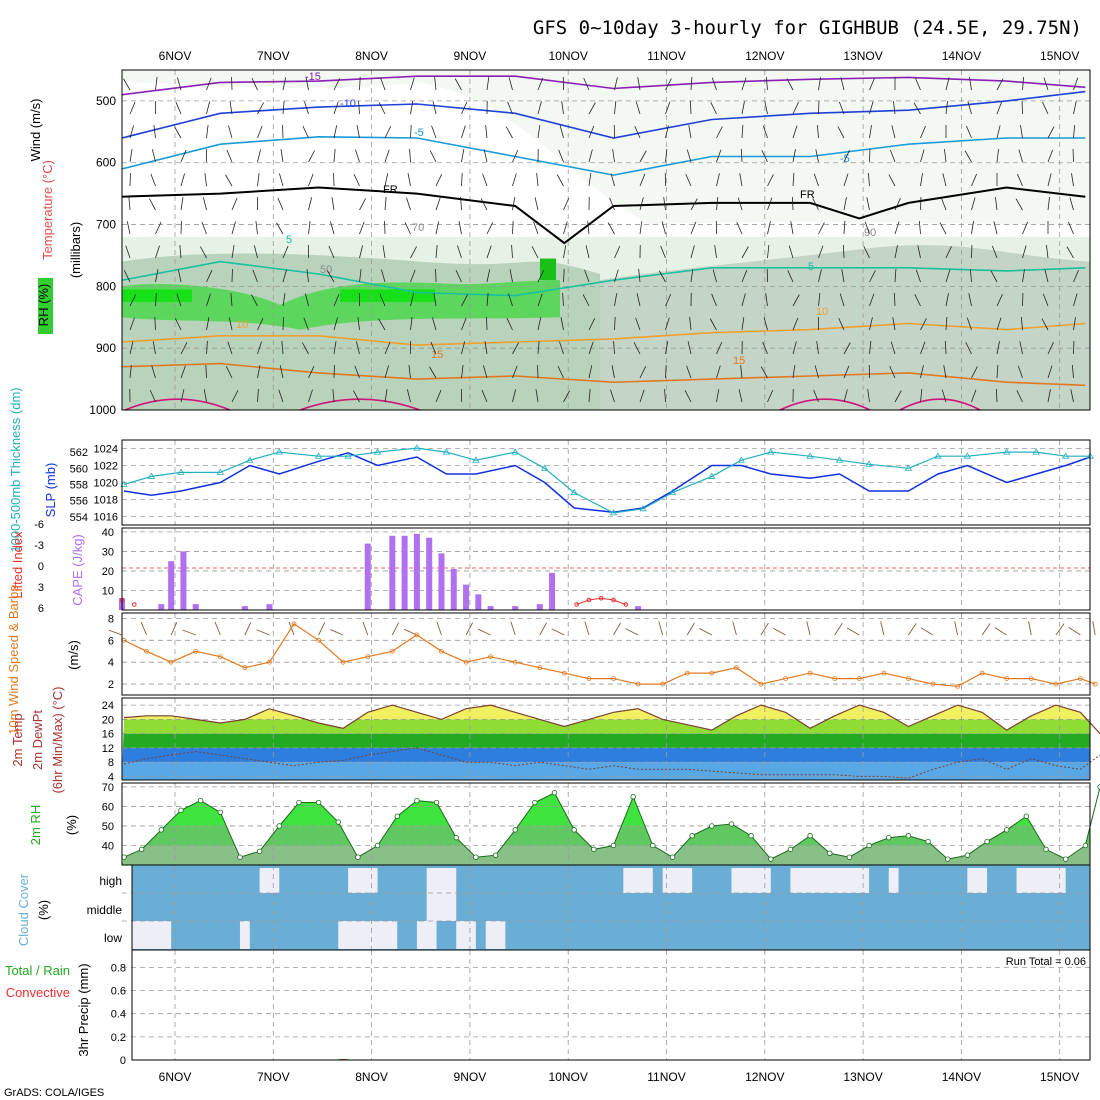 The image size is (1100, 1100). I want to click on bottom-date-label: 12NOV, so click(764, 1077).